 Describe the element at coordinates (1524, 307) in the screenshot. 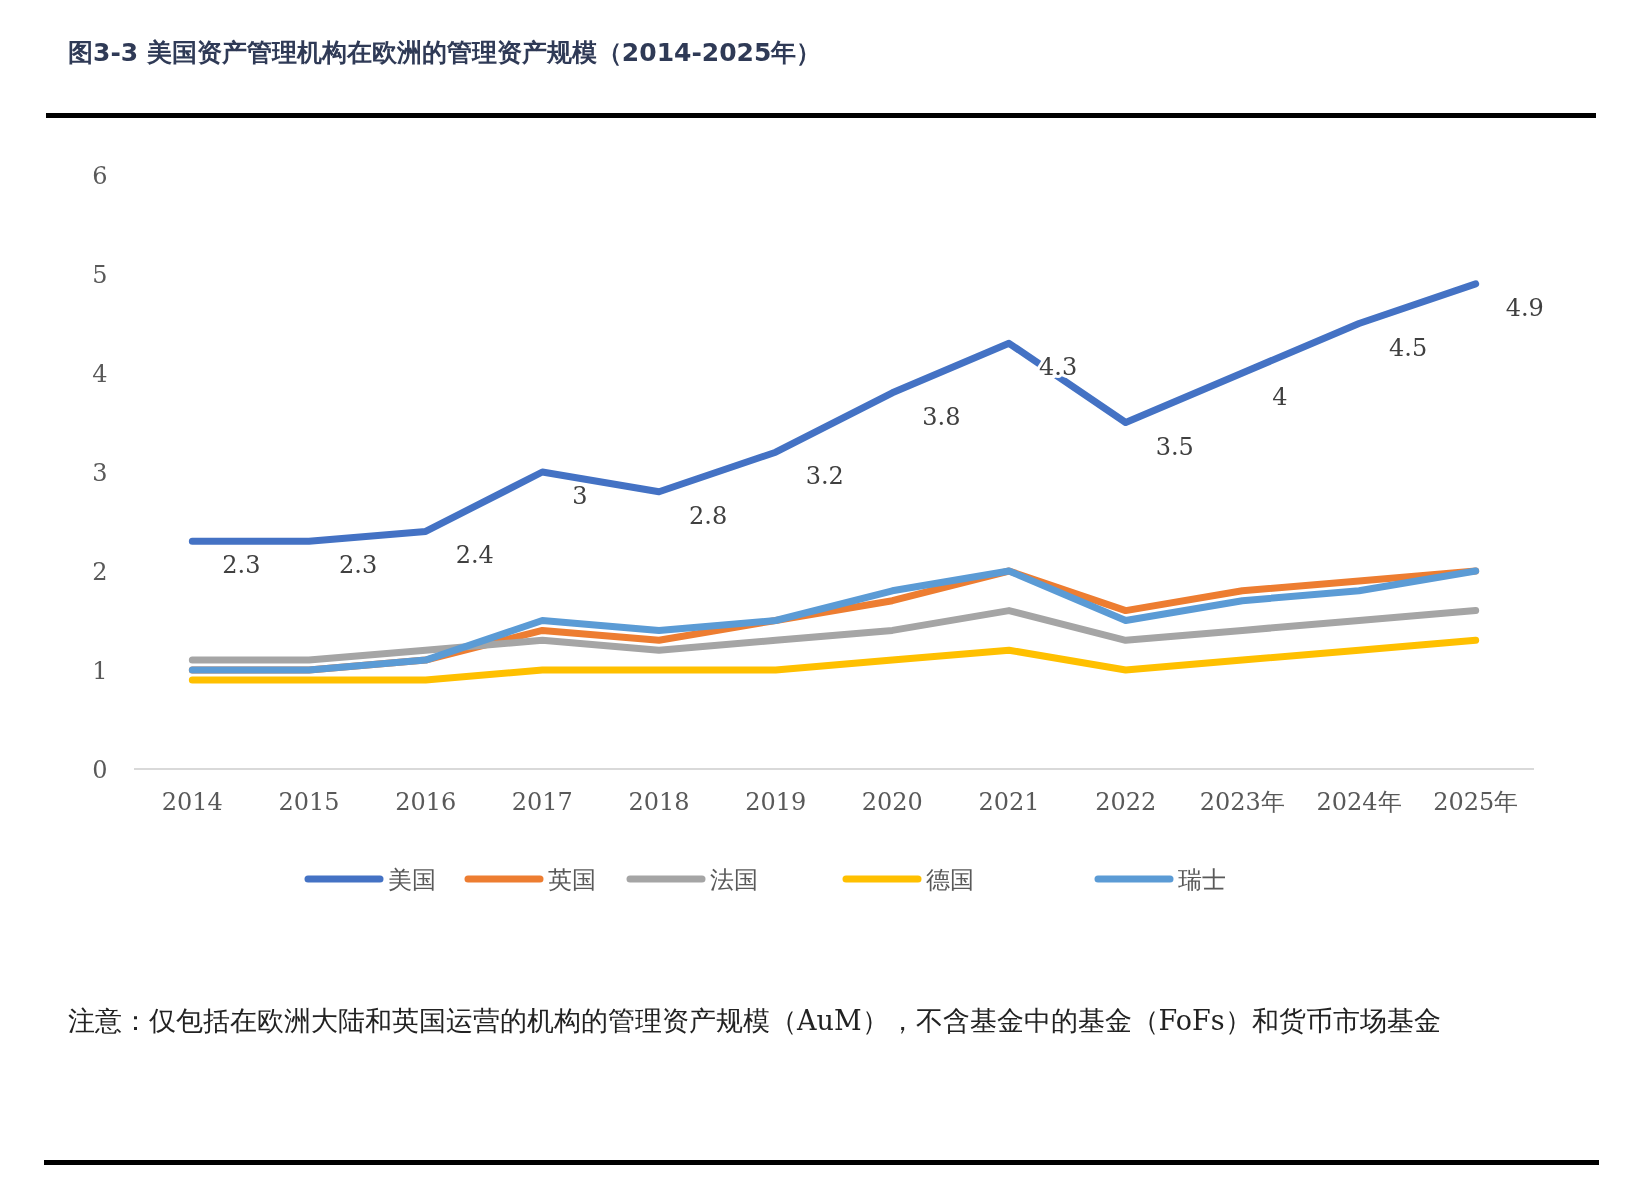

I see `data-label: 4.9` at that location.